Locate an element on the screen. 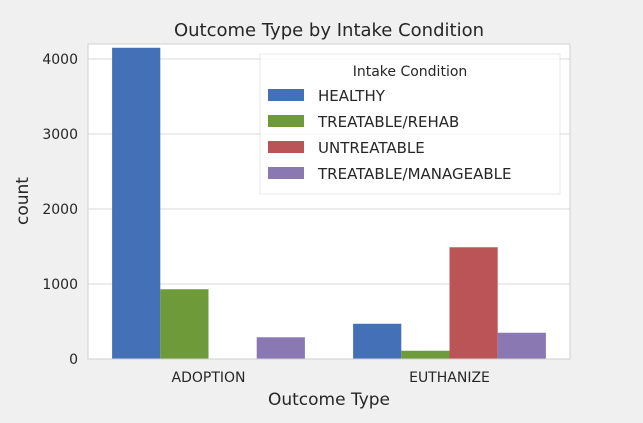 The height and width of the screenshot is (423, 643). y-tick-label: 2000 is located at coordinates (60, 210).